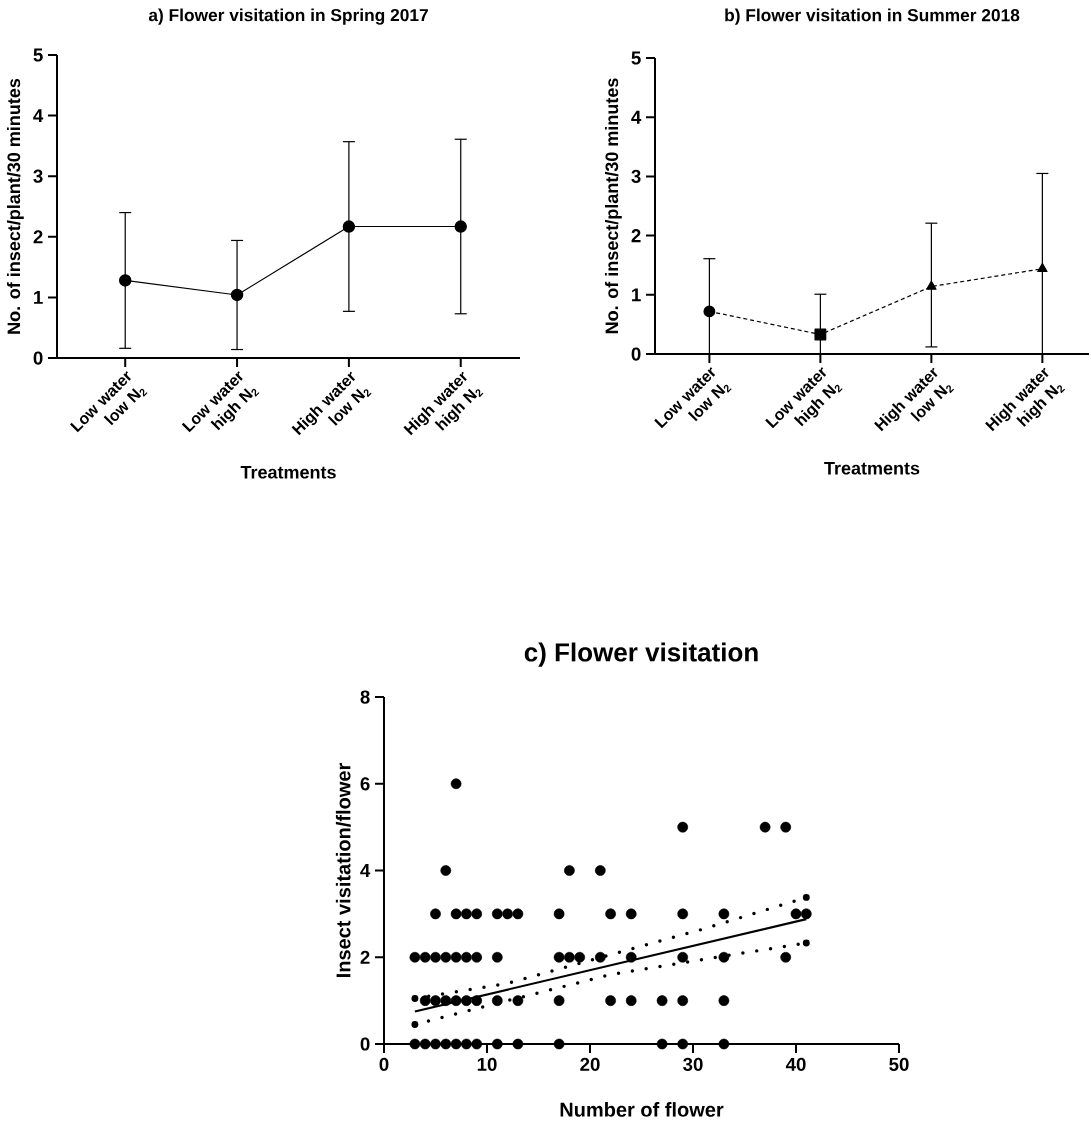 The width and height of the screenshot is (1091, 1147). Describe the element at coordinates (693, 1064) in the screenshot. I see `x-tick-label: 30` at that location.